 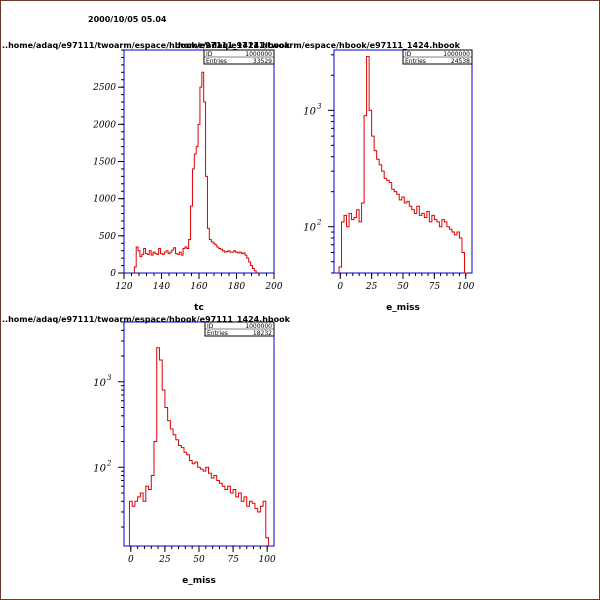 What do you see at coordinates (262, 333) in the screenshot?
I see `stats-entries-value: 18232` at bounding box center [262, 333].